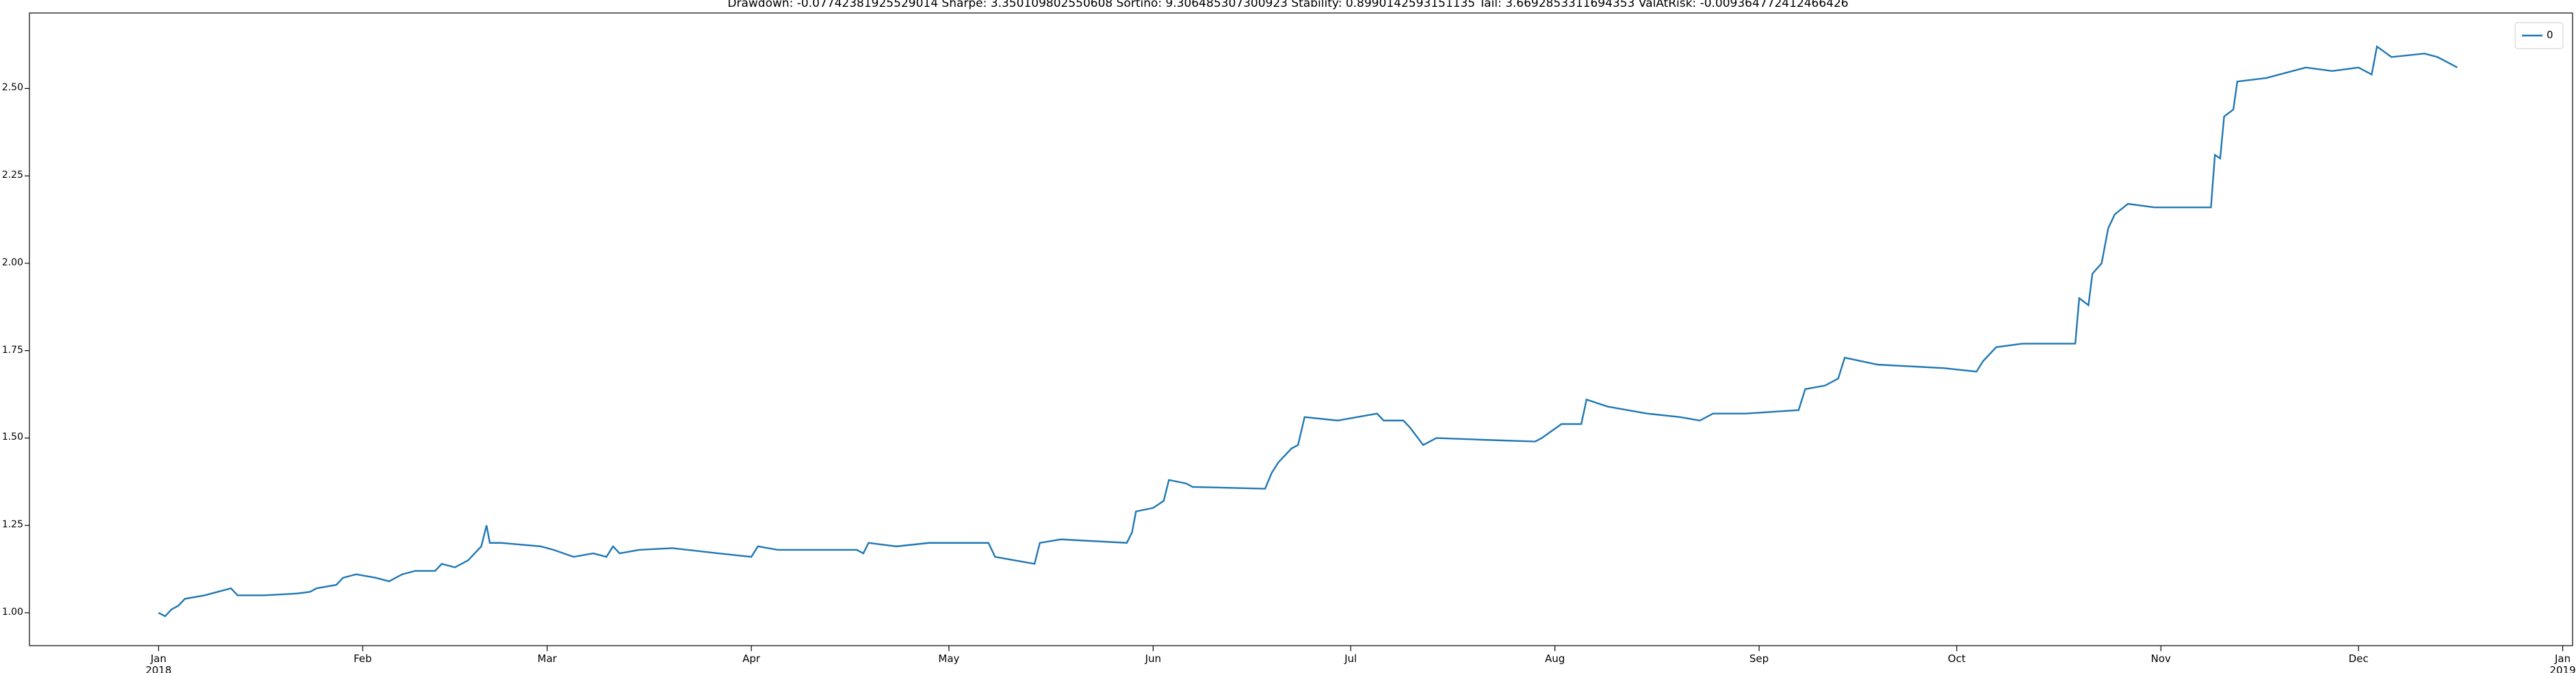  Describe the element at coordinates (547, 658) in the screenshot. I see `x-tick-label: Mar` at that location.